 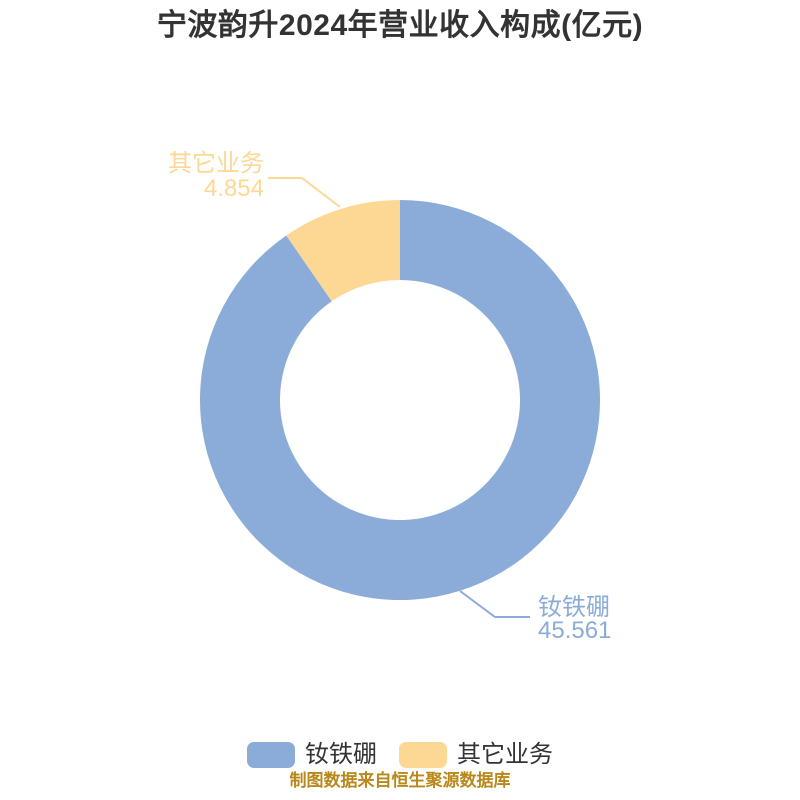 I want to click on legend-item-ndfeb: 钕铁硼, so click(x=312, y=755).